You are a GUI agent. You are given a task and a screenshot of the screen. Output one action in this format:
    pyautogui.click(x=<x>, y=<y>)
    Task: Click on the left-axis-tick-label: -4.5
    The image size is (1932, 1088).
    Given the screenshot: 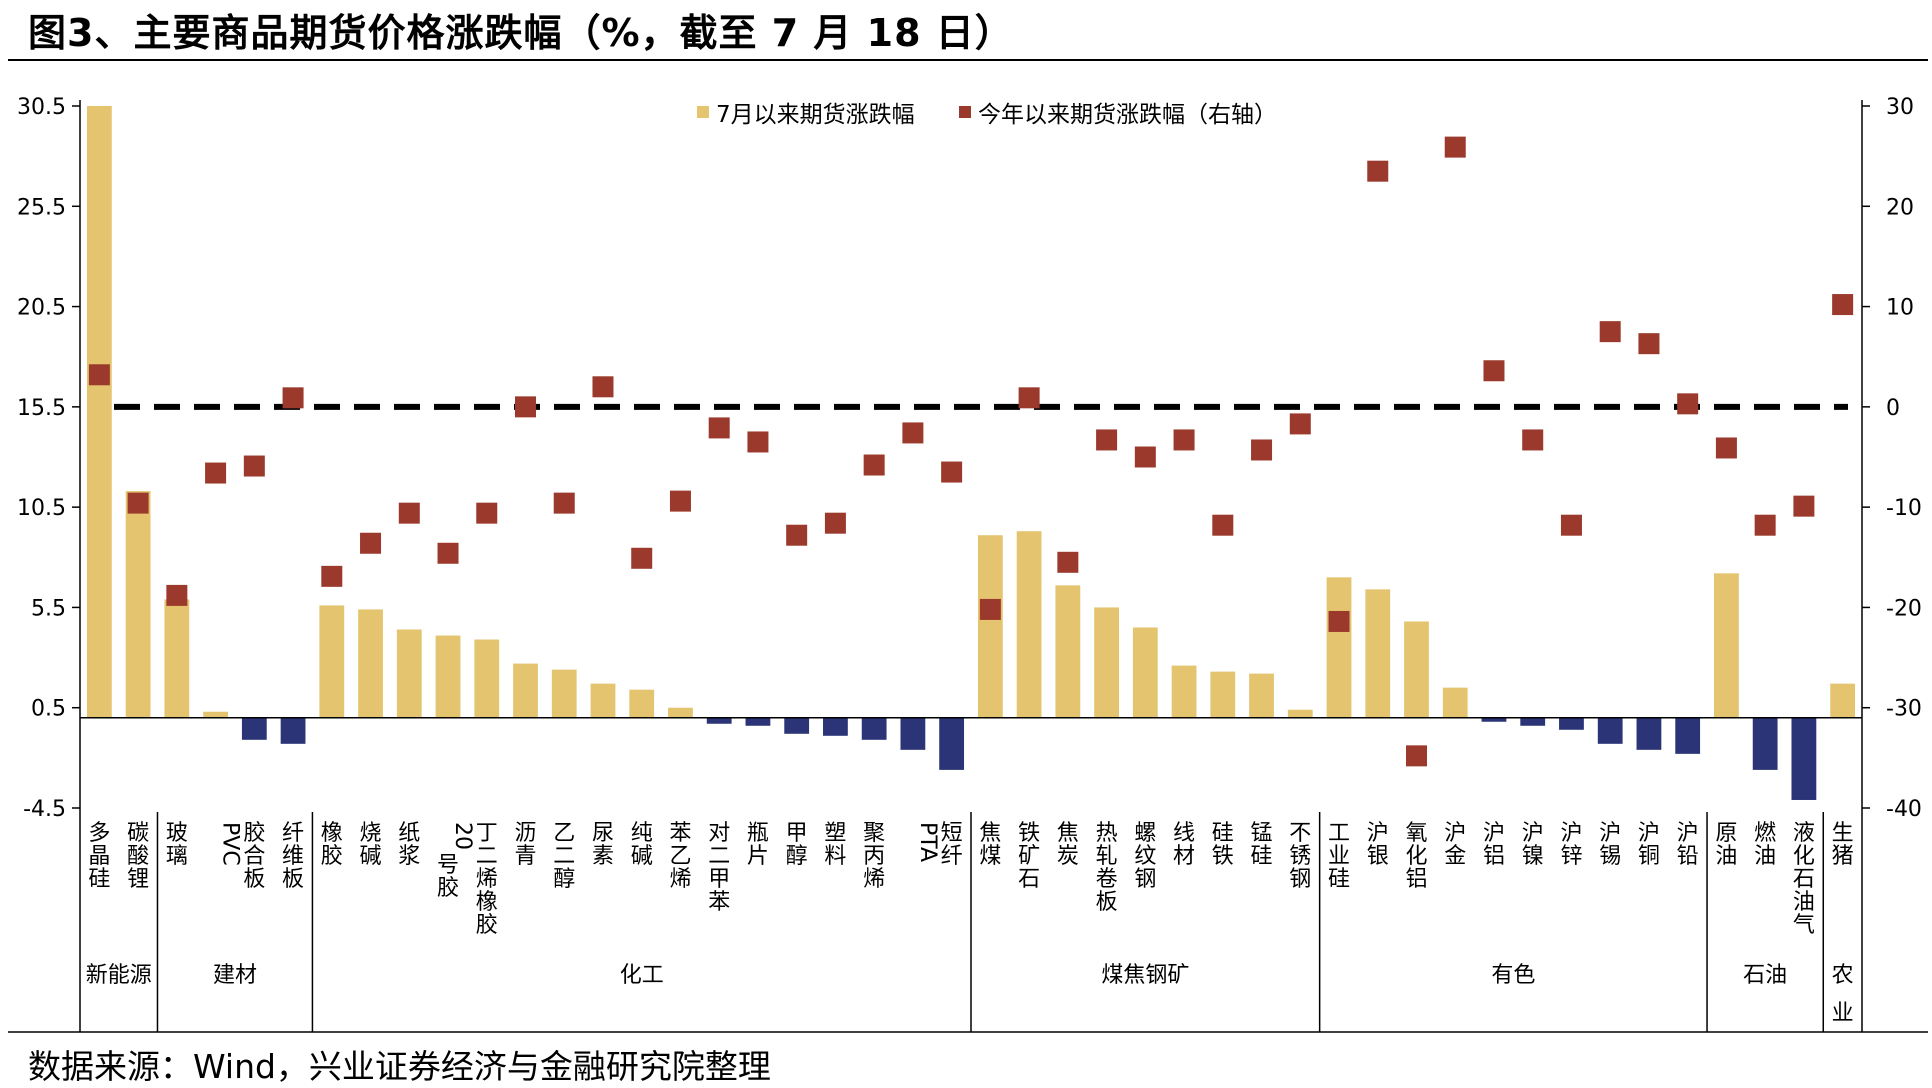 What is the action you would take?
    pyautogui.click(x=44, y=809)
    